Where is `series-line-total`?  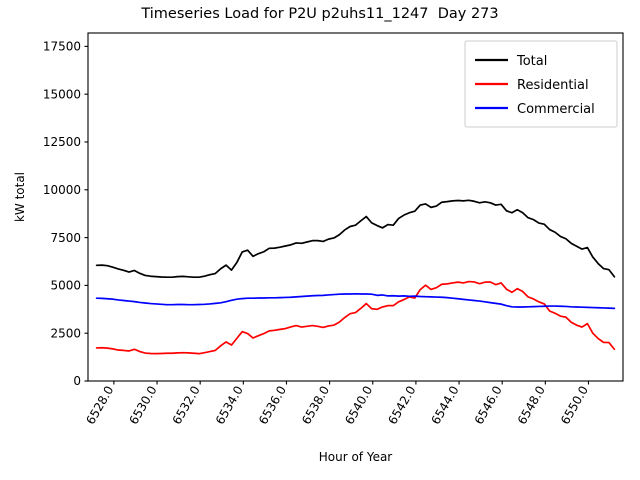
series-line-total is located at coordinates (355, 239).